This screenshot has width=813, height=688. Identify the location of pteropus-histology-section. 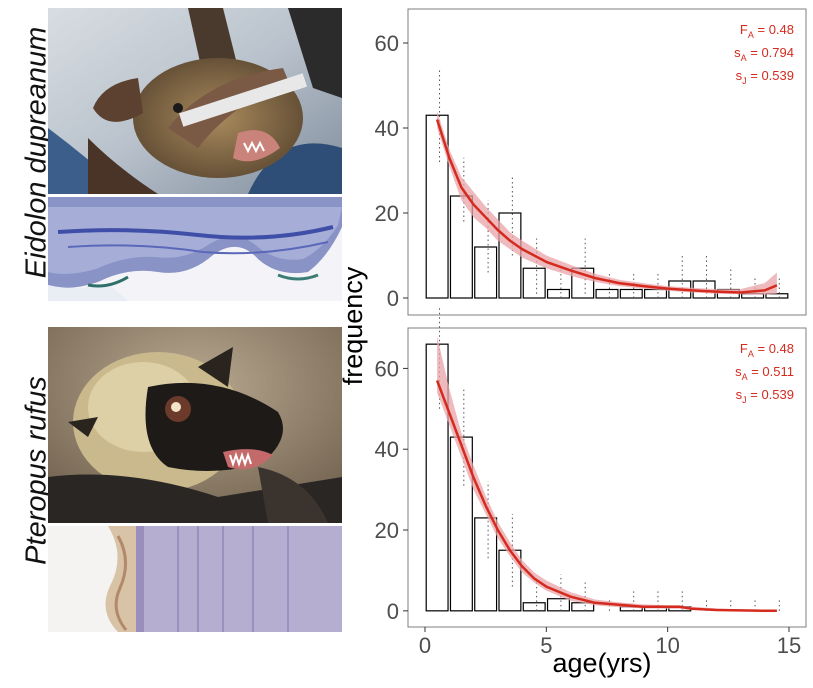
(195, 579).